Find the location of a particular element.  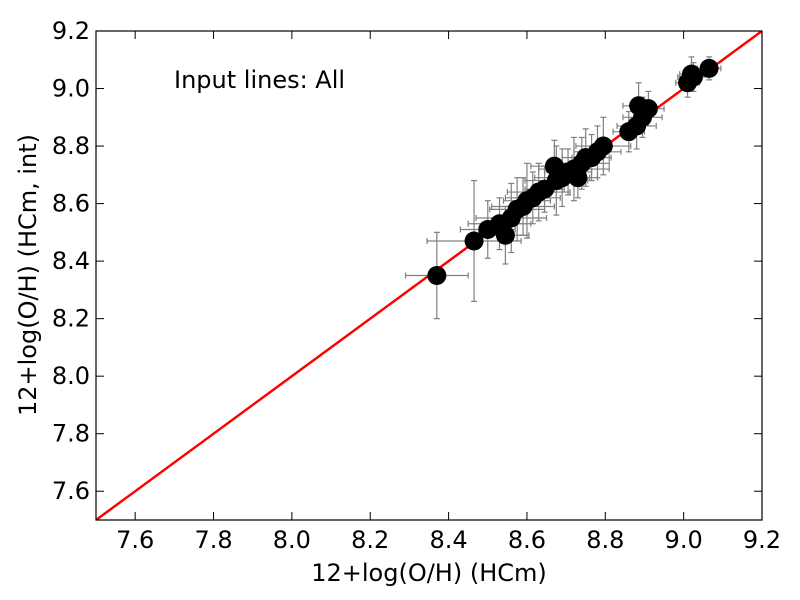

x-tick-label: 8.4 is located at coordinates (449, 540).